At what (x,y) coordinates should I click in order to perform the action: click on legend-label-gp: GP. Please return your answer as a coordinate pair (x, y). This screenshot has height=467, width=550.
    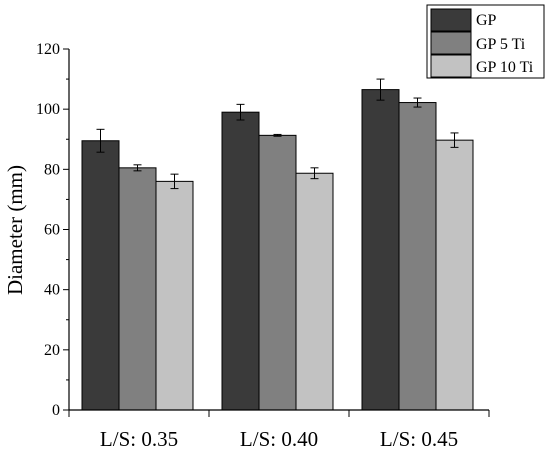
    Looking at the image, I should click on (486, 20).